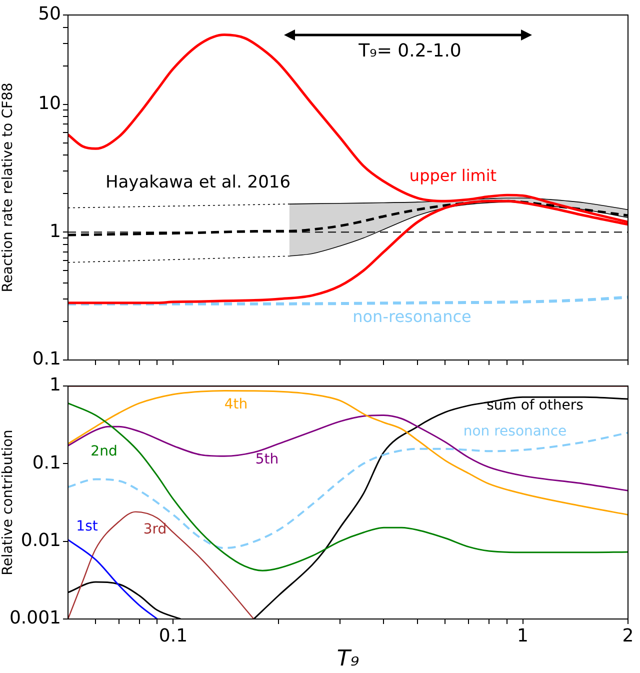 This screenshot has width=640, height=673. I want to click on x-tick-label: 2, so click(628, 635).